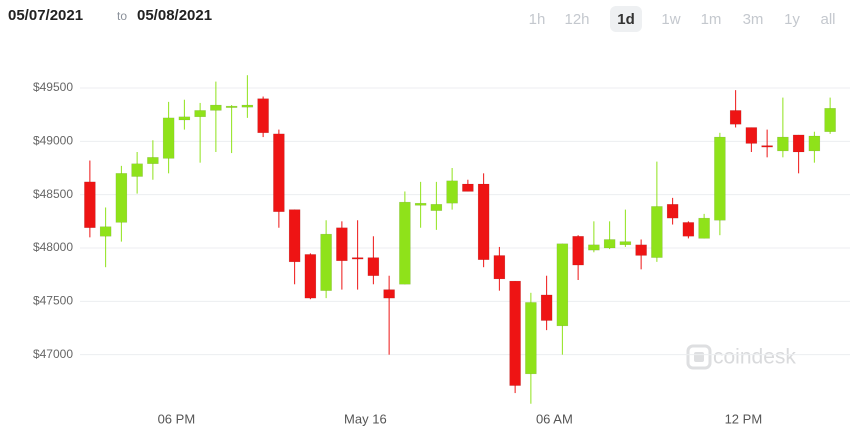  I want to click on watermark: coindesk, so click(754, 357).